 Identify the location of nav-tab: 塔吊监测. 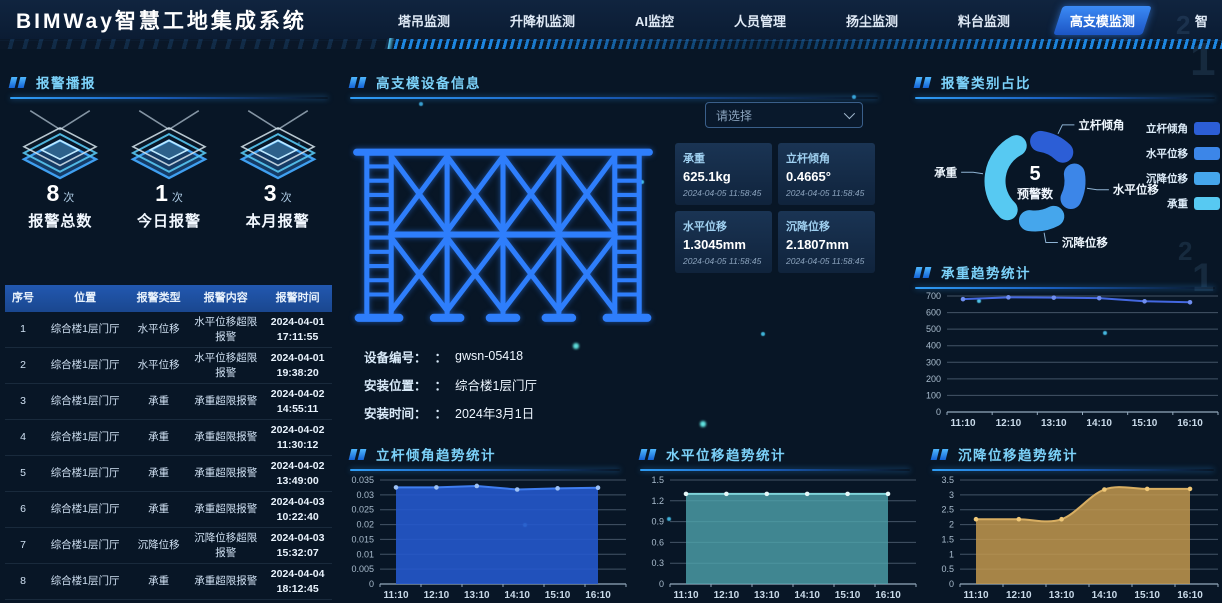
(424, 21).